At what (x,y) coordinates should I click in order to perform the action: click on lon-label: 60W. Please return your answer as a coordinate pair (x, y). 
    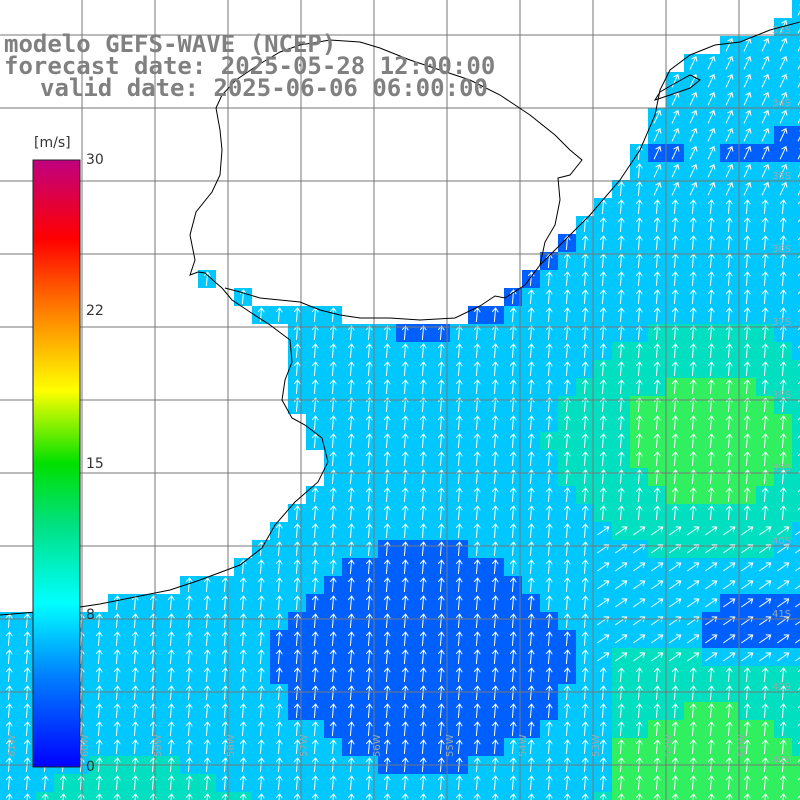
    Looking at the image, I should click on (85, 745).